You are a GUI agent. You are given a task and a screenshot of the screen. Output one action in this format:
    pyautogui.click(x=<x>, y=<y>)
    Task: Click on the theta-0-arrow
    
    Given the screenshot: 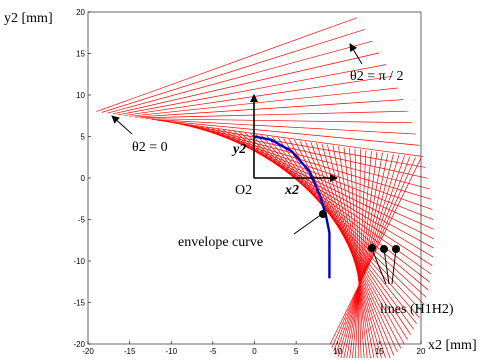 What is the action you would take?
    pyautogui.click(x=122, y=125)
    